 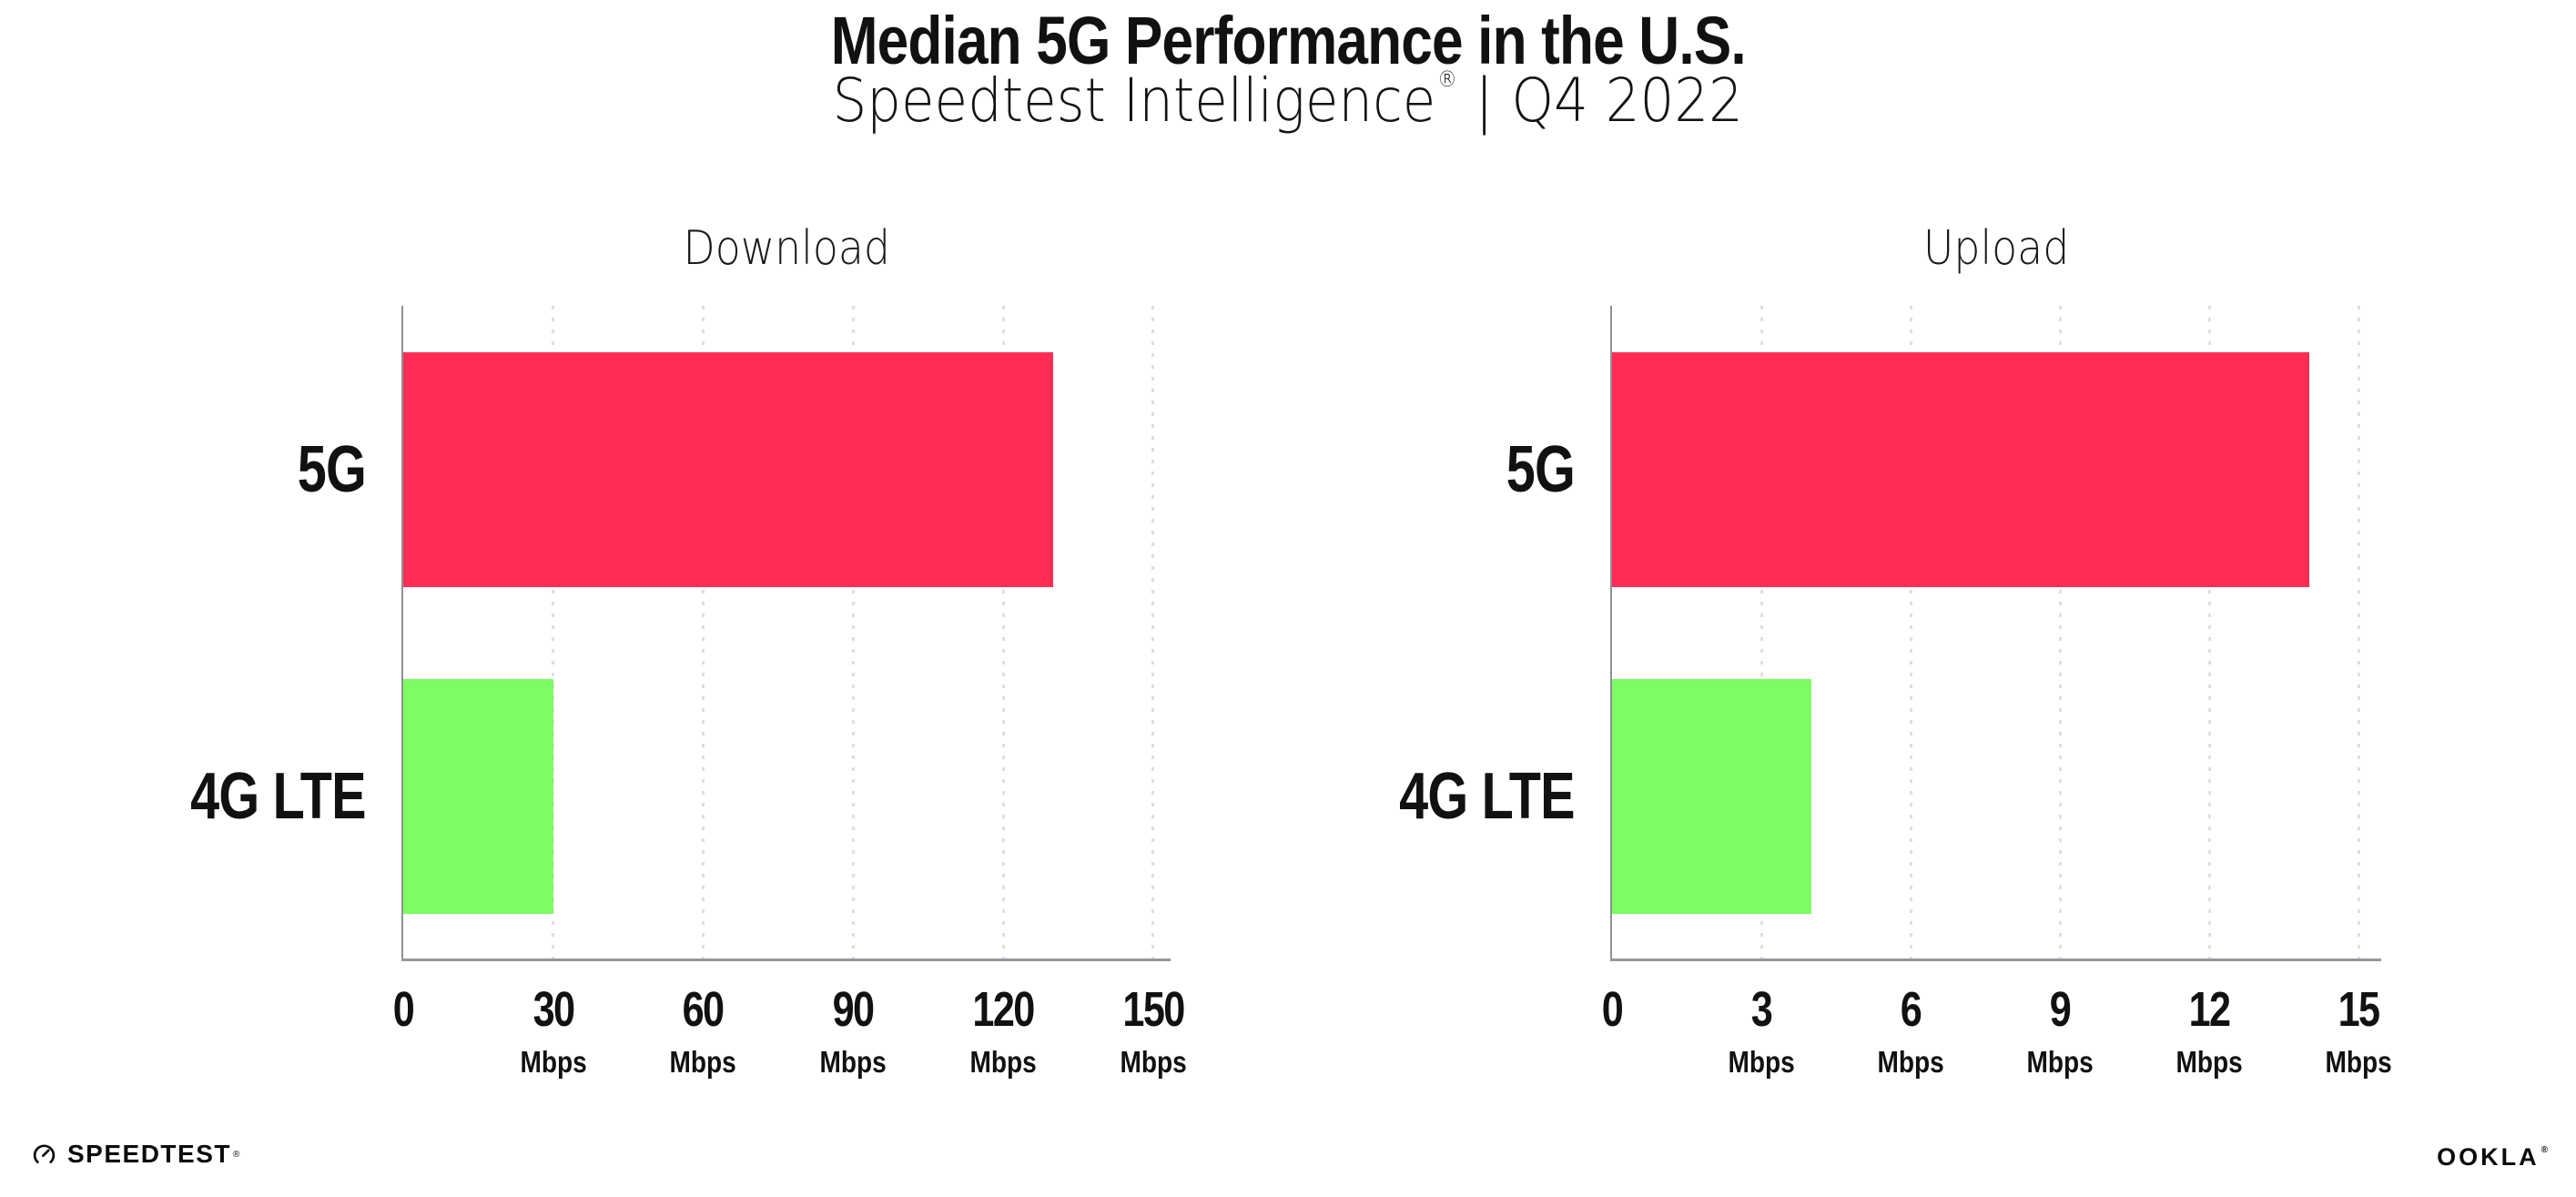 I want to click on x-tick-unit-text-upload-6: Mbps, so click(x=1910, y=1062).